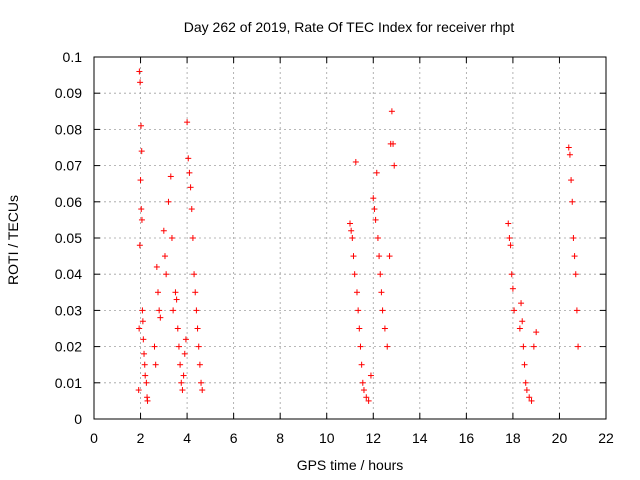  What do you see at coordinates (13, 240) in the screenshot?
I see `y-axis-label: ROTI / TECUs` at bounding box center [13, 240].